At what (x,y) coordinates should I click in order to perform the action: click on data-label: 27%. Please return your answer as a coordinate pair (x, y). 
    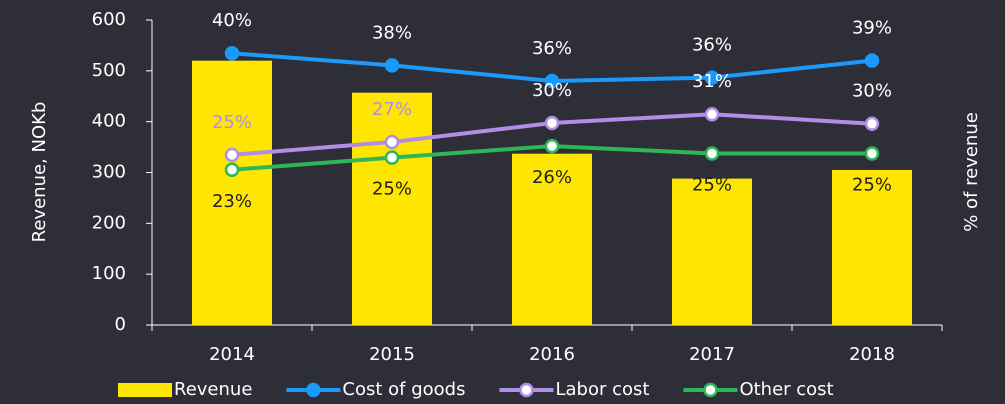
    Looking at the image, I should click on (392, 109).